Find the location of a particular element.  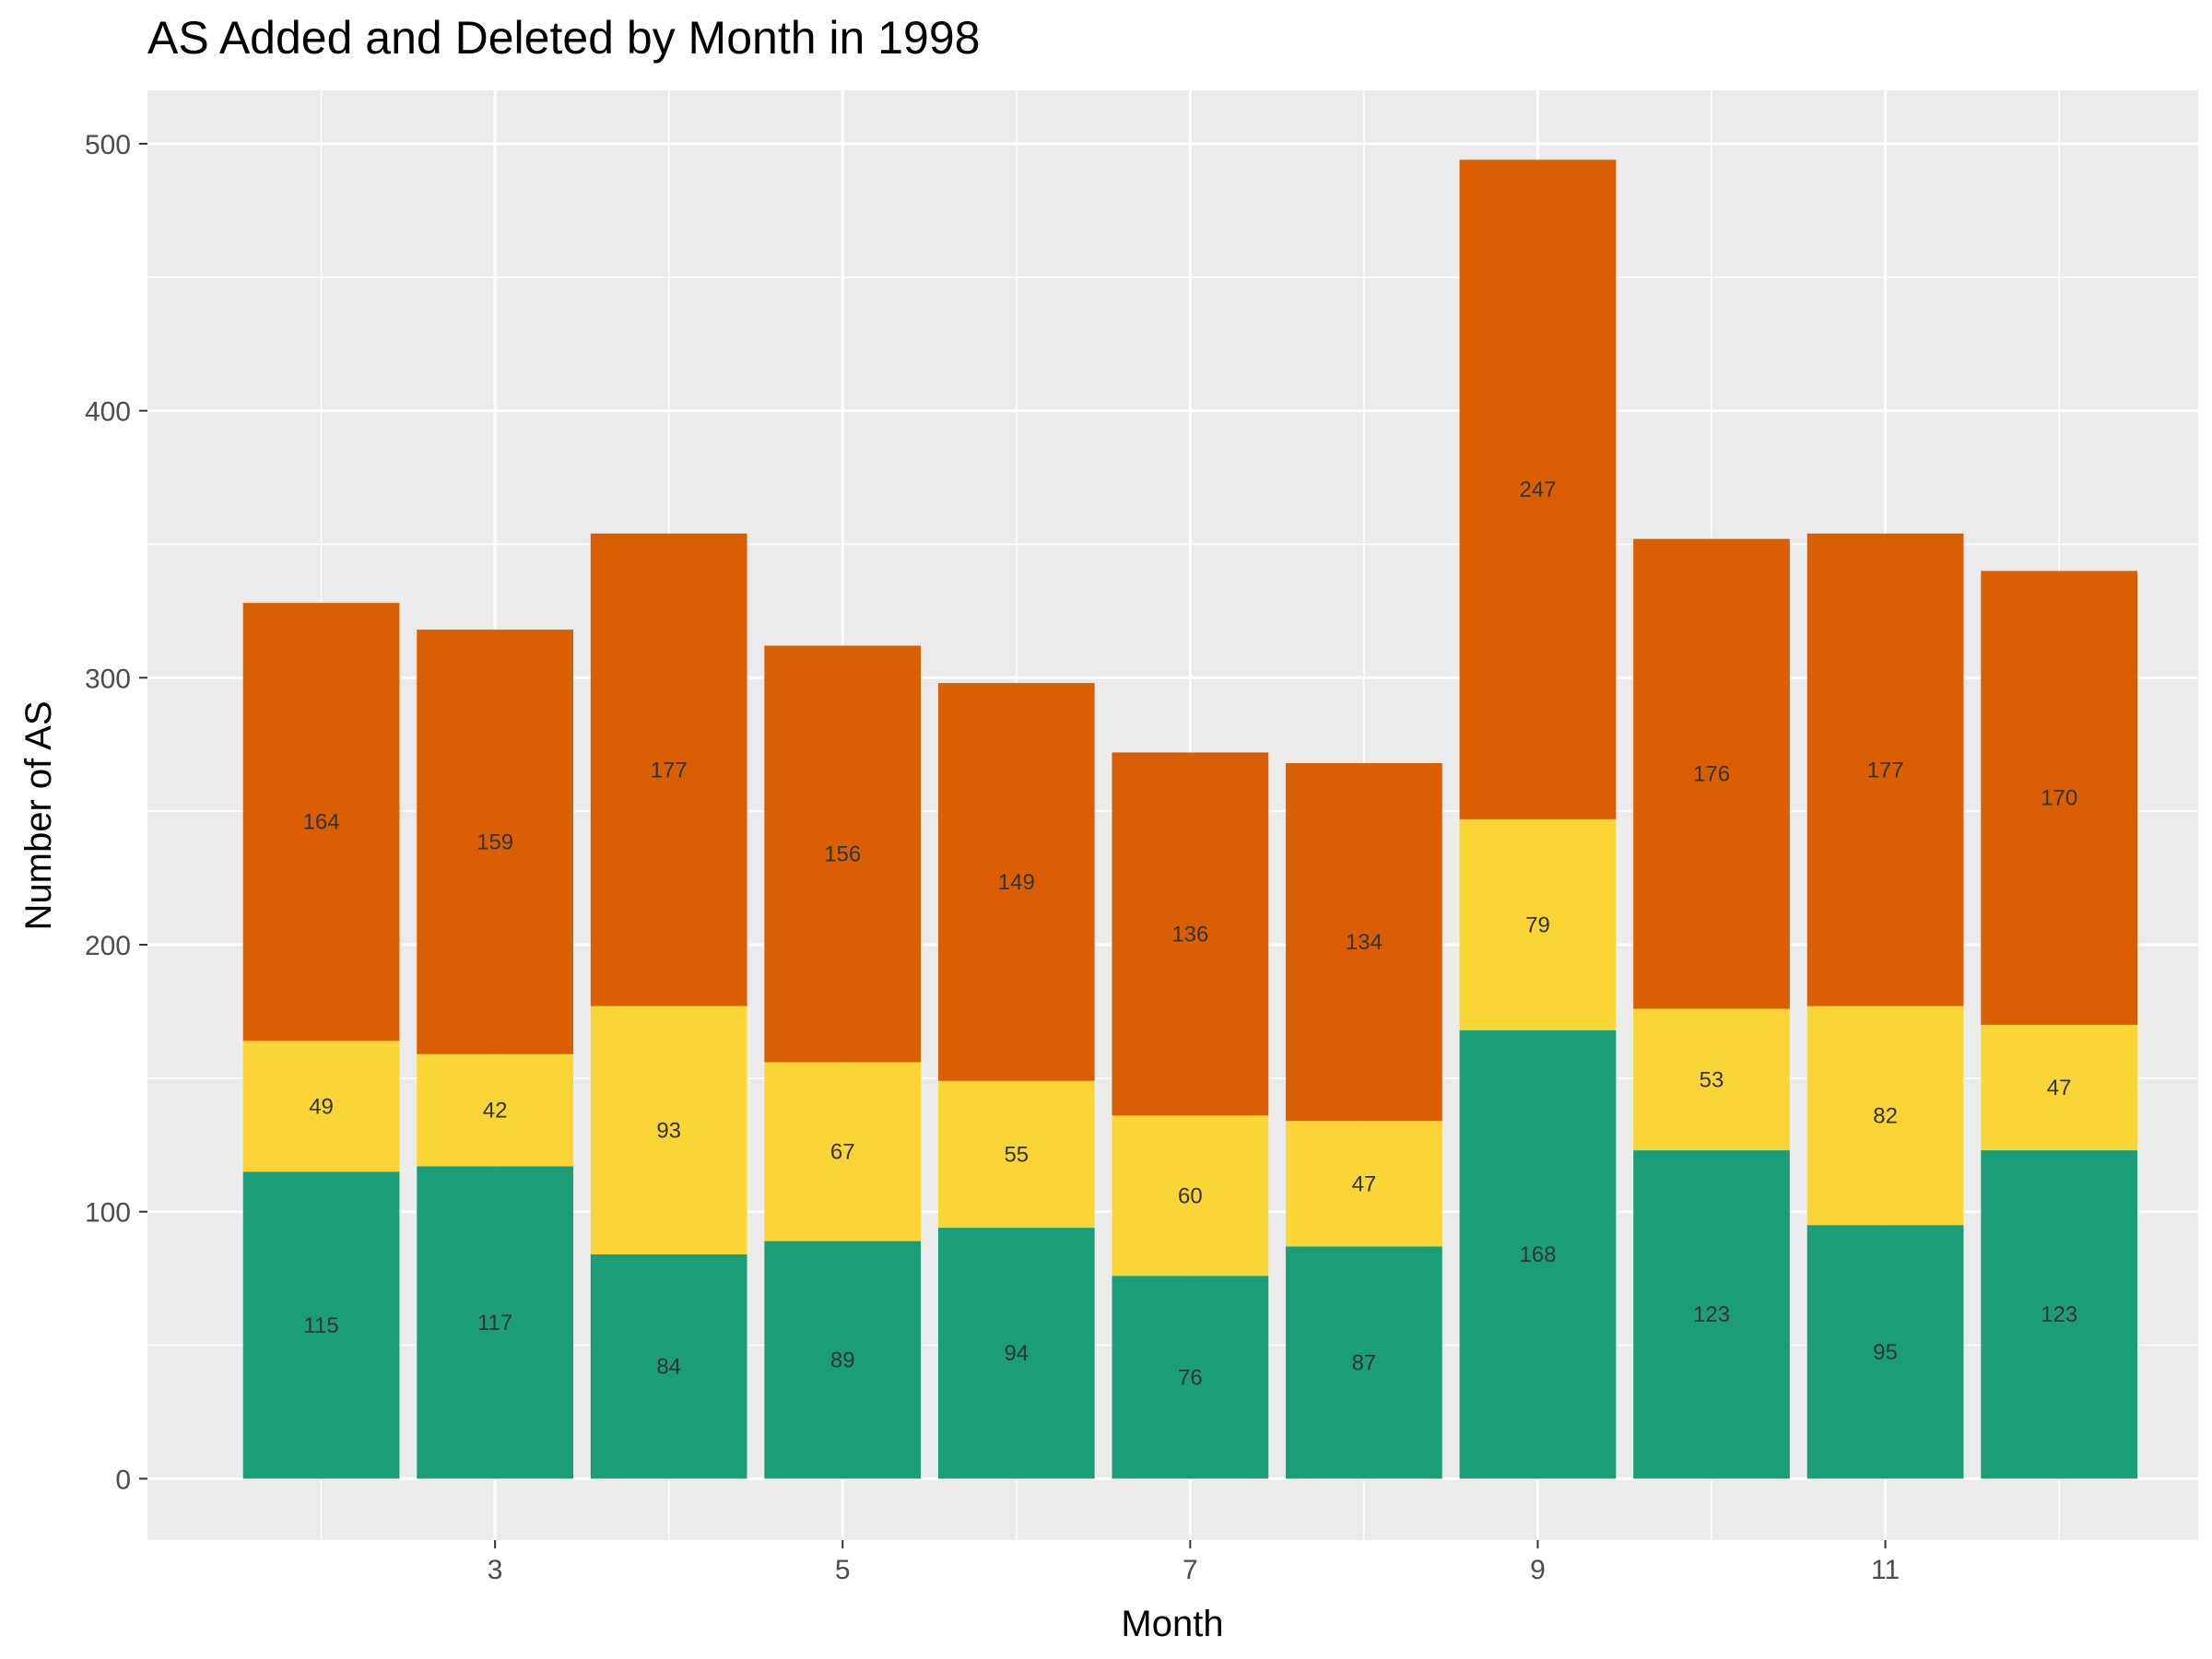

x-axis: 3 5 7 9 11 is located at coordinates (1194, 1562).